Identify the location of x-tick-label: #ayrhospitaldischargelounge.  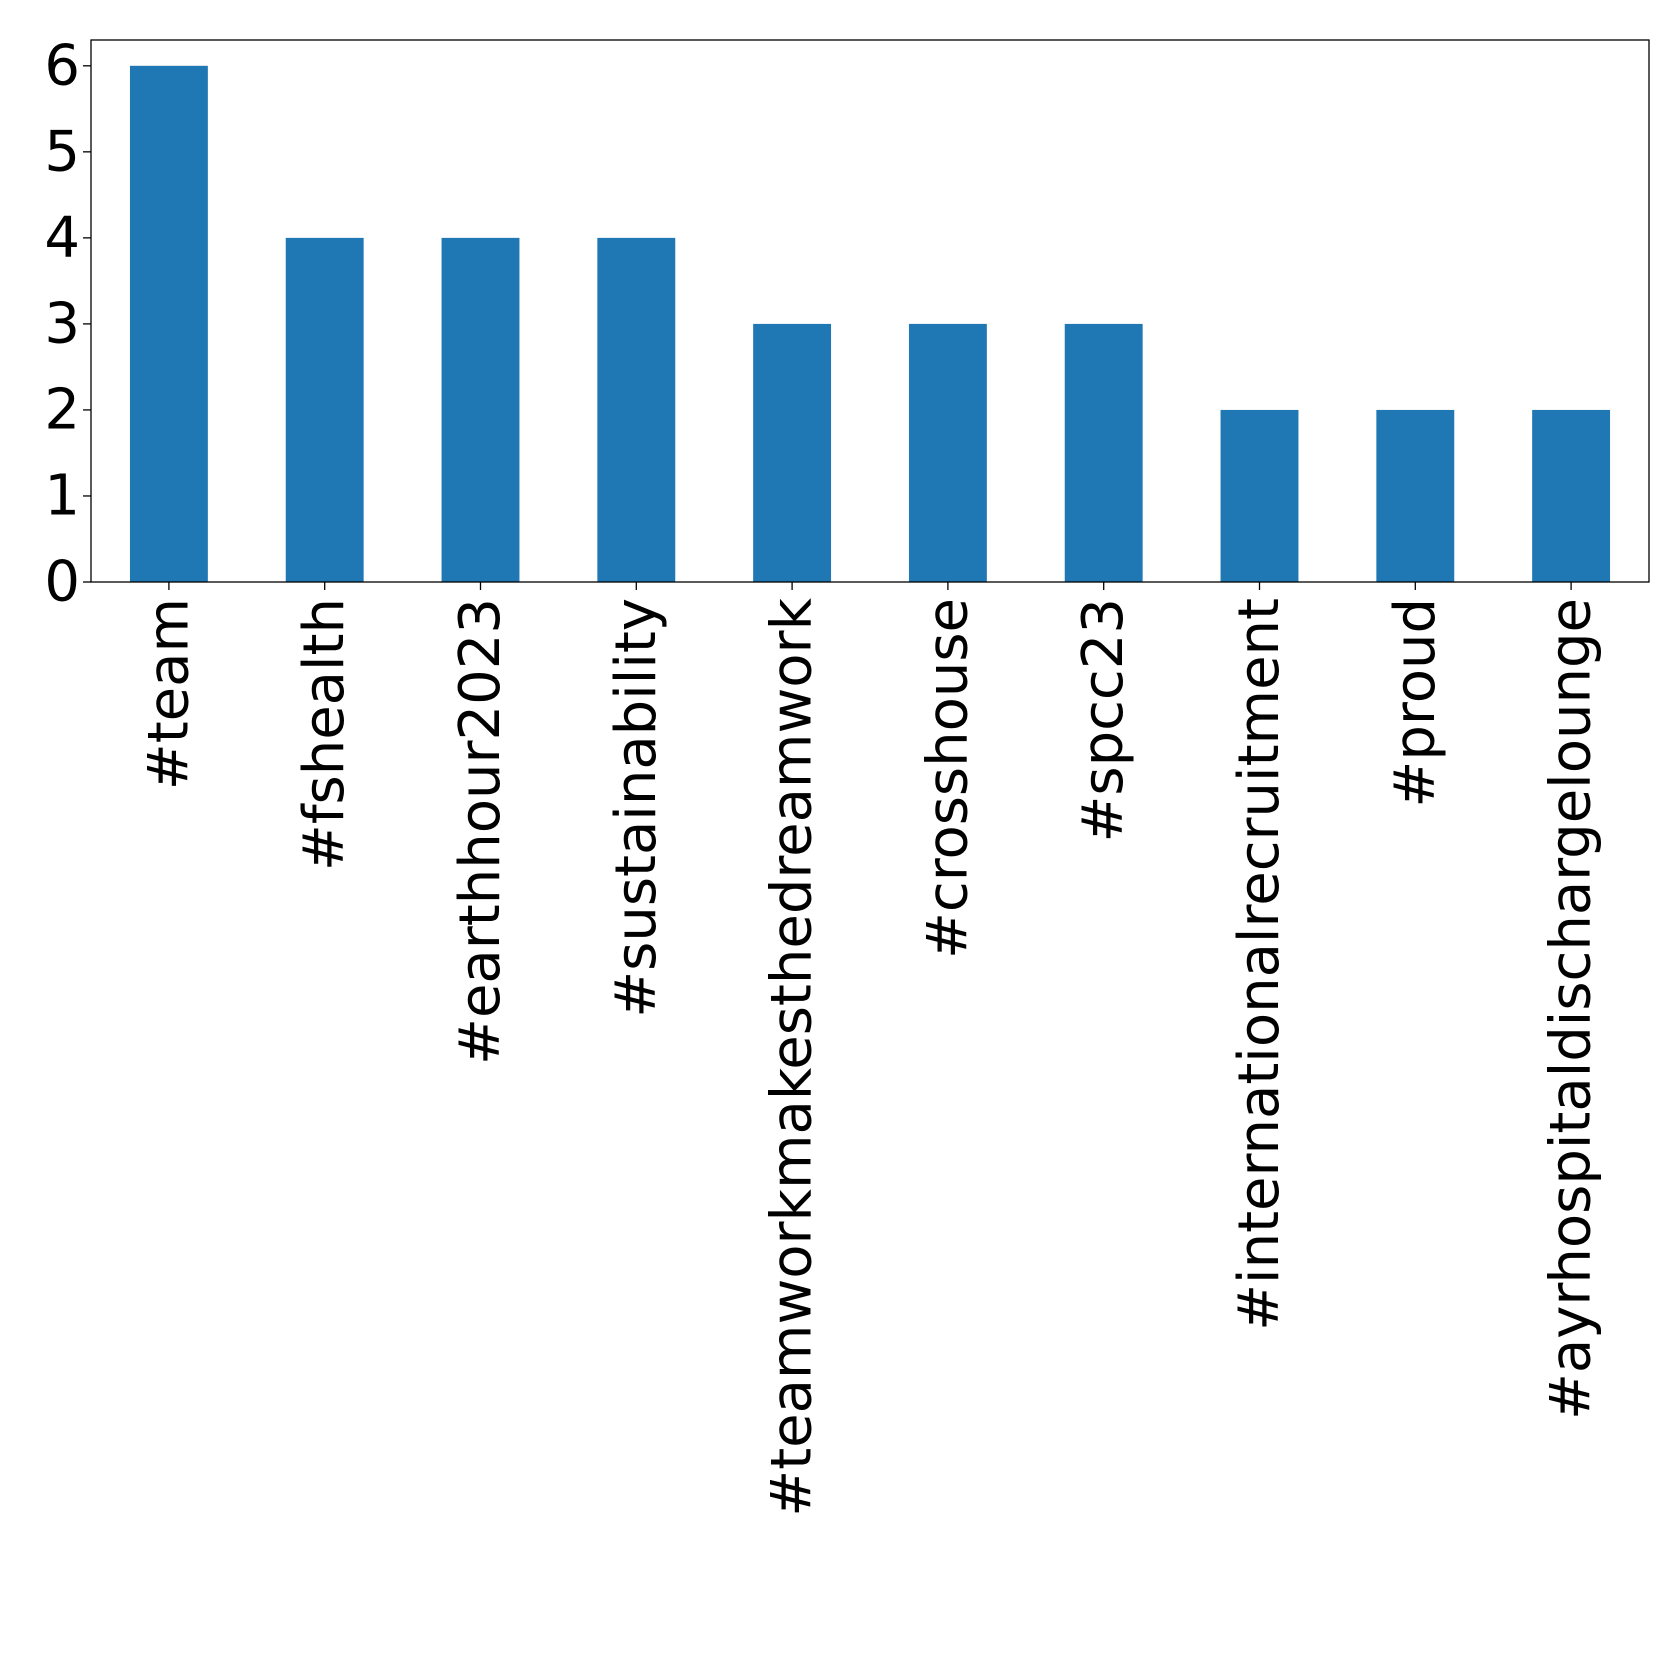
(1571, 1009).